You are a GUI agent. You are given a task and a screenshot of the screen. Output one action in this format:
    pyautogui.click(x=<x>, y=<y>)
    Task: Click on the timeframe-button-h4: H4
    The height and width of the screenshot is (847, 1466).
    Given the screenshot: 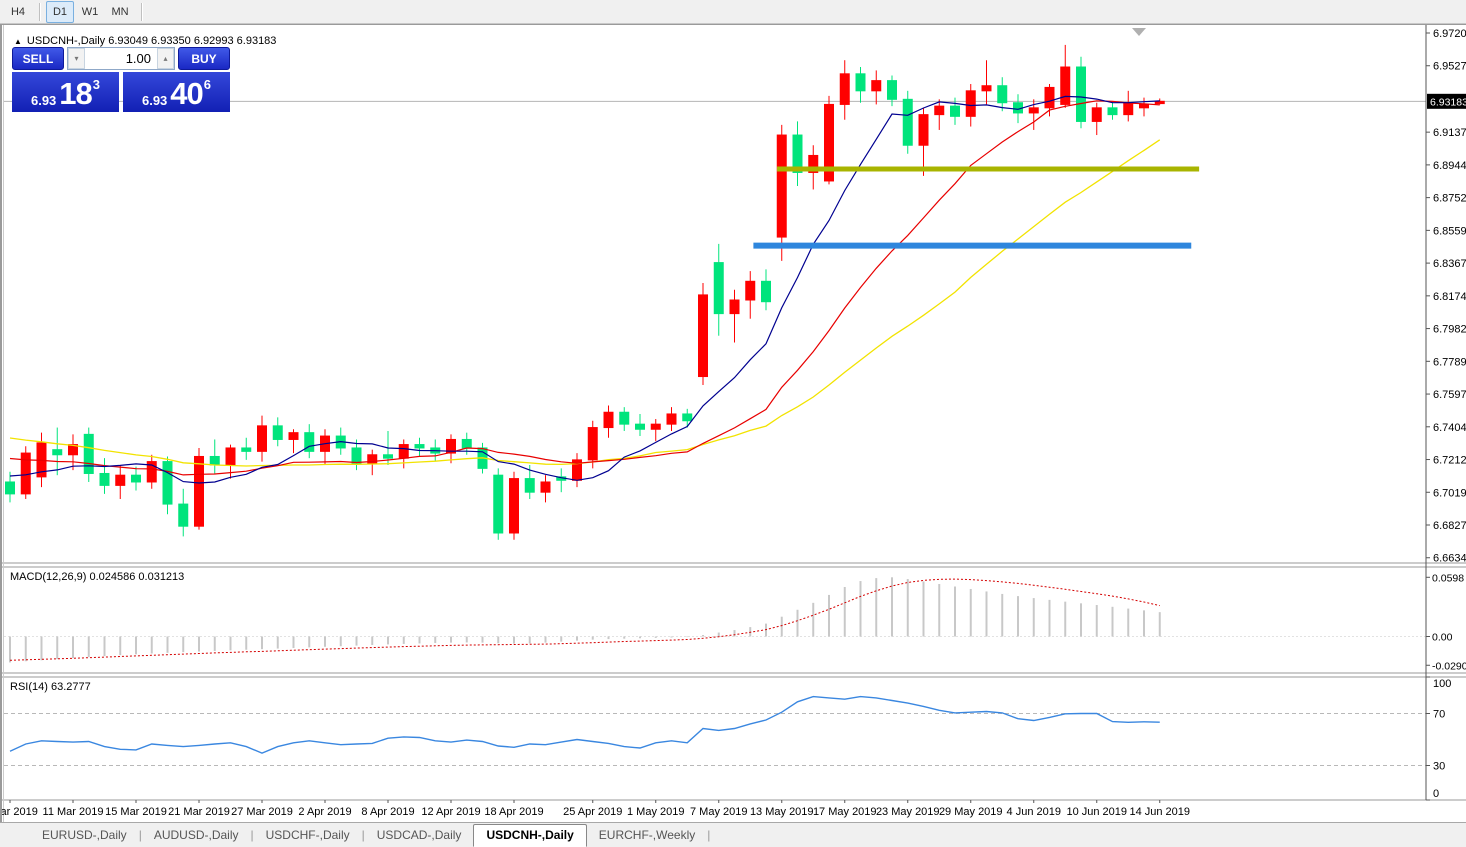 What is the action you would take?
    pyautogui.click(x=18, y=11)
    